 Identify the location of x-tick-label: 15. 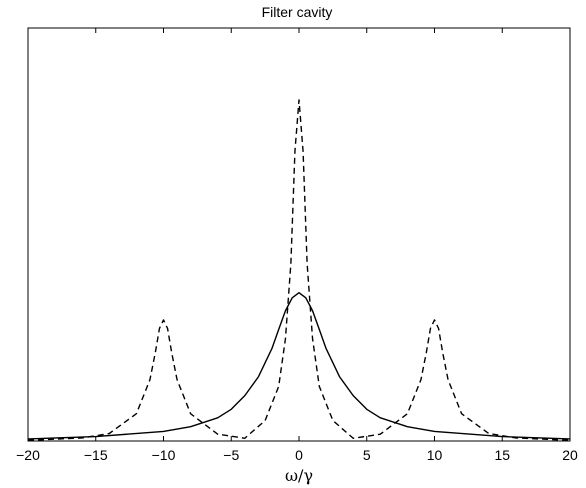
(502, 455).